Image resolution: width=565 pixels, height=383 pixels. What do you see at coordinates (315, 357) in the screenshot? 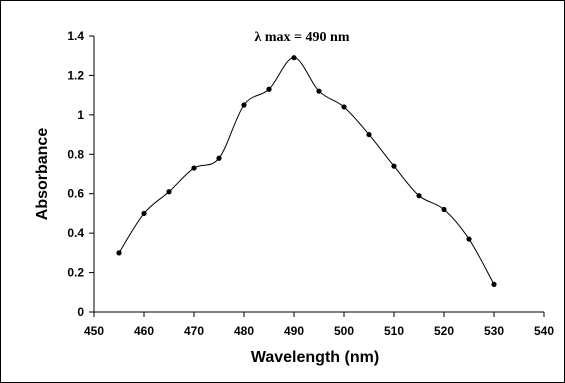
I see `x-axis-title: Wavelength (nm)` at bounding box center [315, 357].